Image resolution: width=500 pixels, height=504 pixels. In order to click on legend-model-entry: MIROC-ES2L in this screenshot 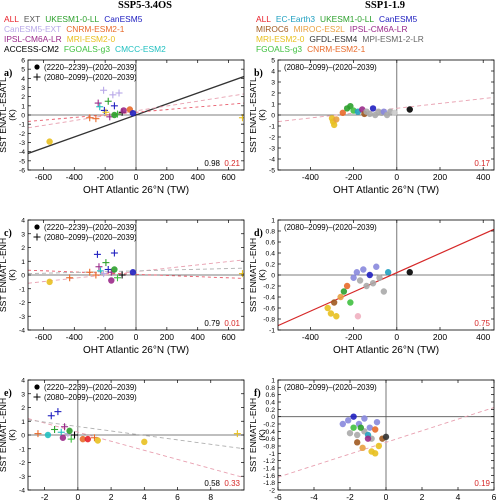, I will do `click(319, 29)`.